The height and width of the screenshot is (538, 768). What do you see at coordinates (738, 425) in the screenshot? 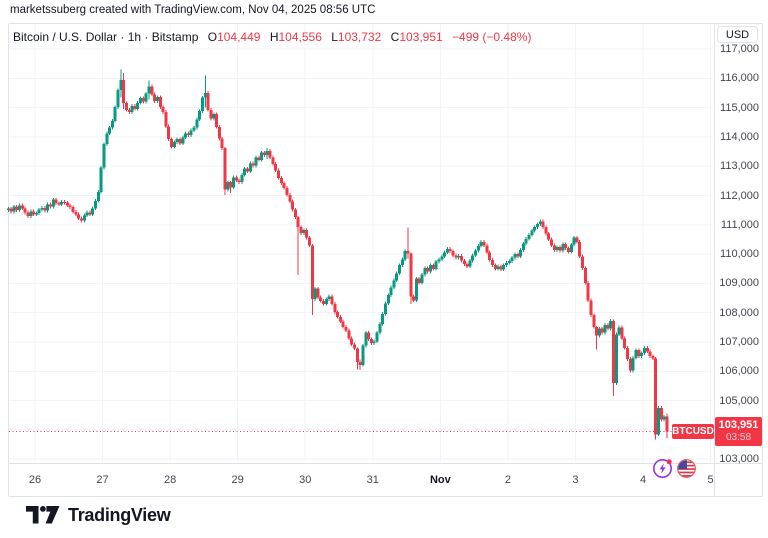
I see `last-price-value: 103,951` at bounding box center [738, 425].